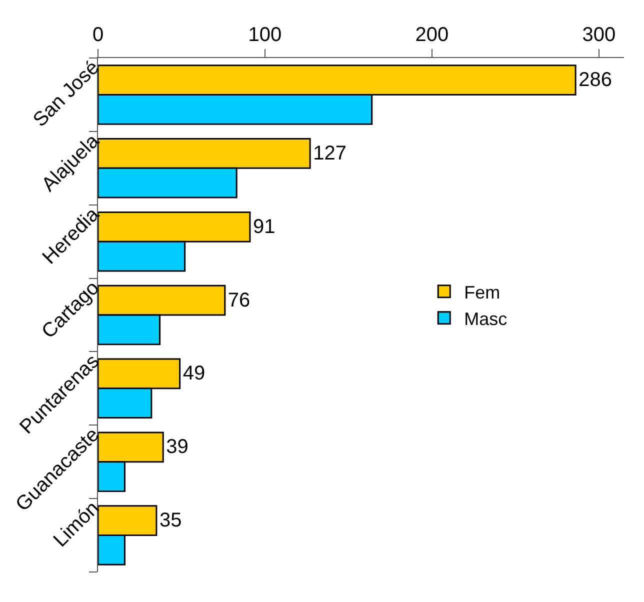 The width and height of the screenshot is (644, 602). Describe the element at coordinates (599, 35) in the screenshot. I see `x-tick-label: 300` at that location.